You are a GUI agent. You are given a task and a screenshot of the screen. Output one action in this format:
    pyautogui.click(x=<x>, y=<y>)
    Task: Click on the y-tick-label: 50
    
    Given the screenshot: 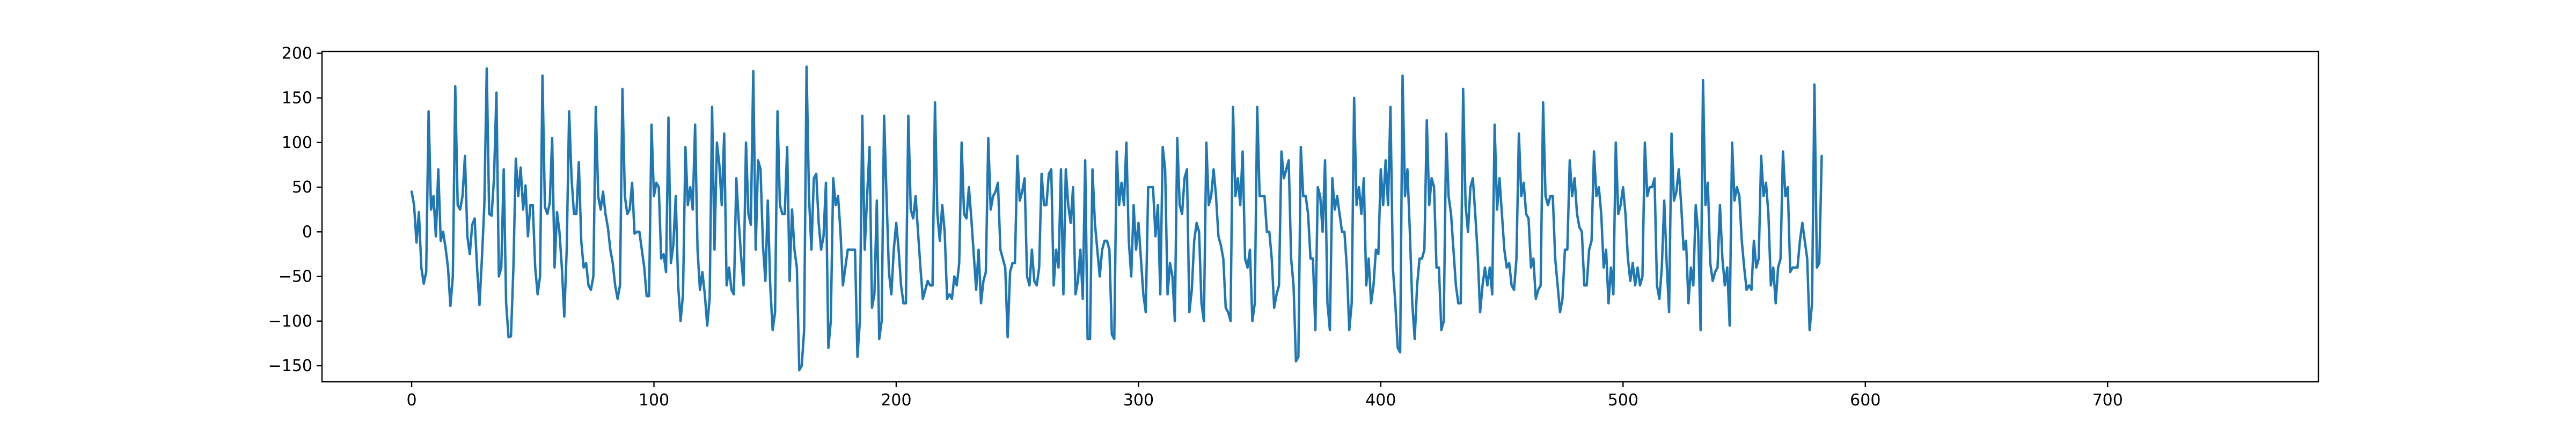 What is the action you would take?
    pyautogui.click(x=302, y=187)
    